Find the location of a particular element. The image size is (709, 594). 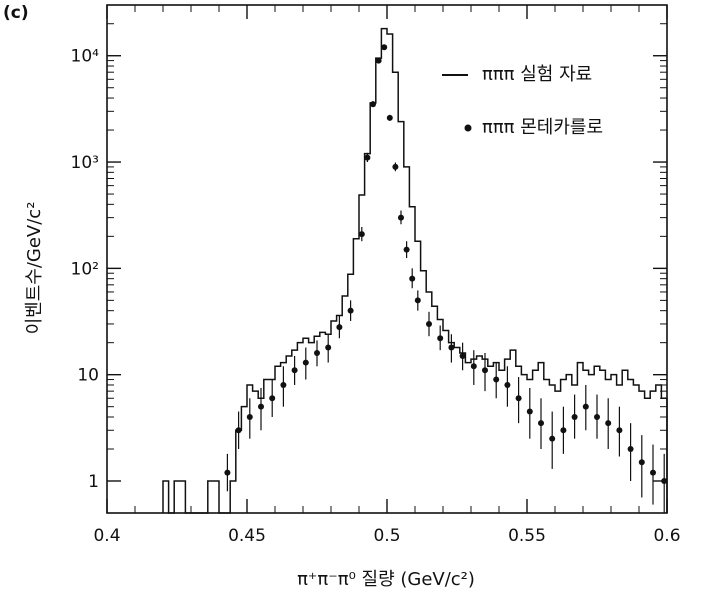

legend-label-monte-carlo: πππ 몬테카를로 is located at coordinates (542, 127).